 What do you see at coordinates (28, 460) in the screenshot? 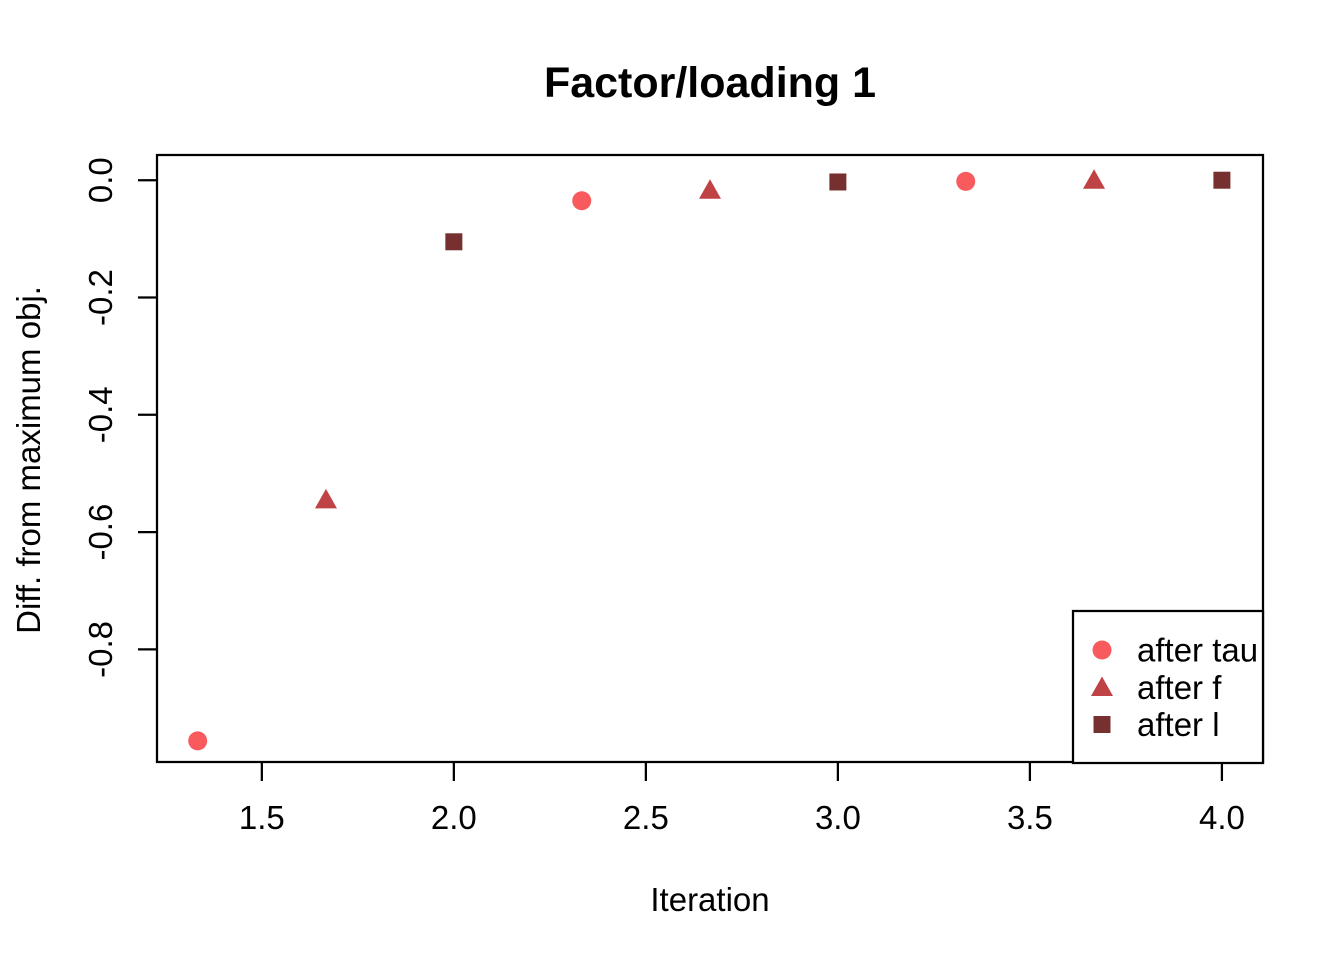
I see `y-axis-title: Diff. from maximum obj.` at bounding box center [28, 460].